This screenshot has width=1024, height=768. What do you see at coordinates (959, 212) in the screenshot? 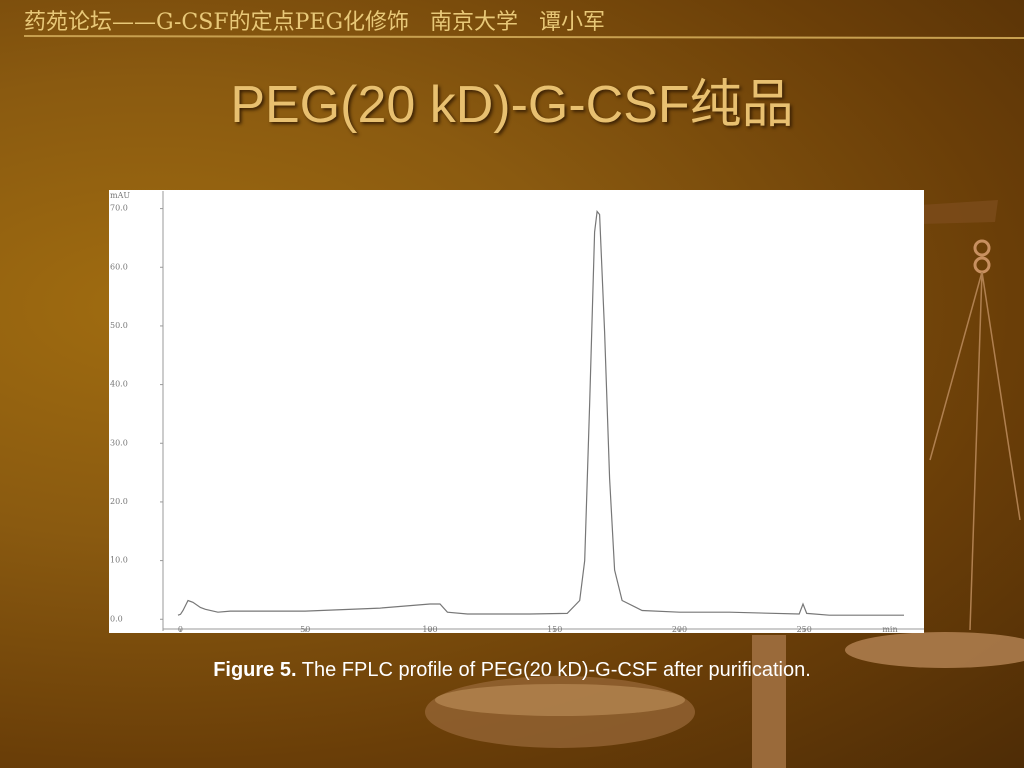
I see `scale-beam` at bounding box center [959, 212].